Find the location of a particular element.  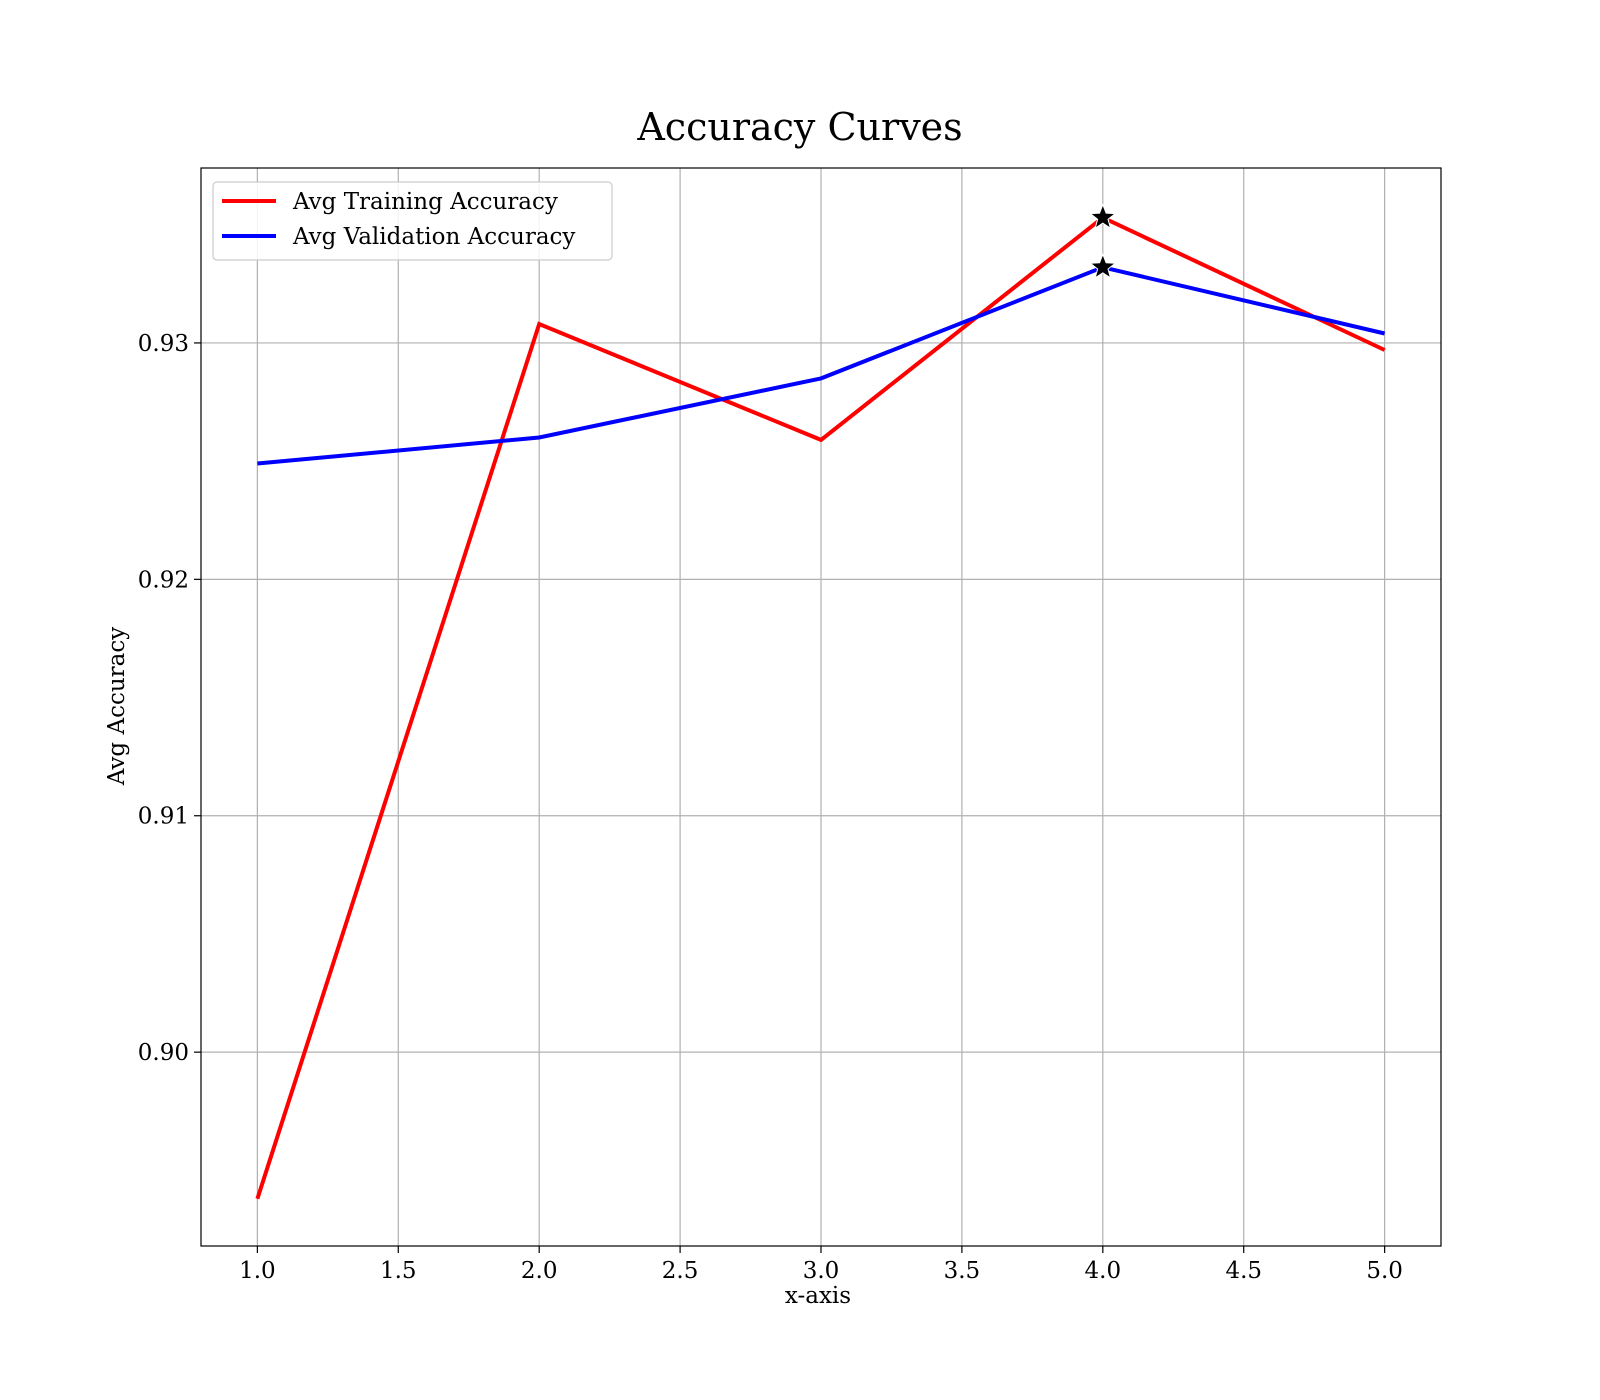

x-tick-label: 5.0 is located at coordinates (1384, 1271).